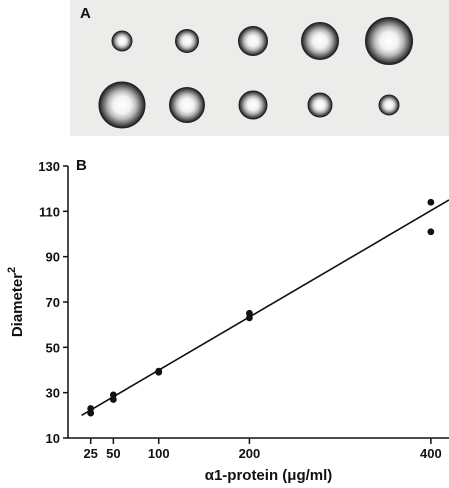 This screenshot has width=449, height=488. What do you see at coordinates (49, 166) in the screenshot?
I see `y-tick-label: 130` at bounding box center [49, 166].